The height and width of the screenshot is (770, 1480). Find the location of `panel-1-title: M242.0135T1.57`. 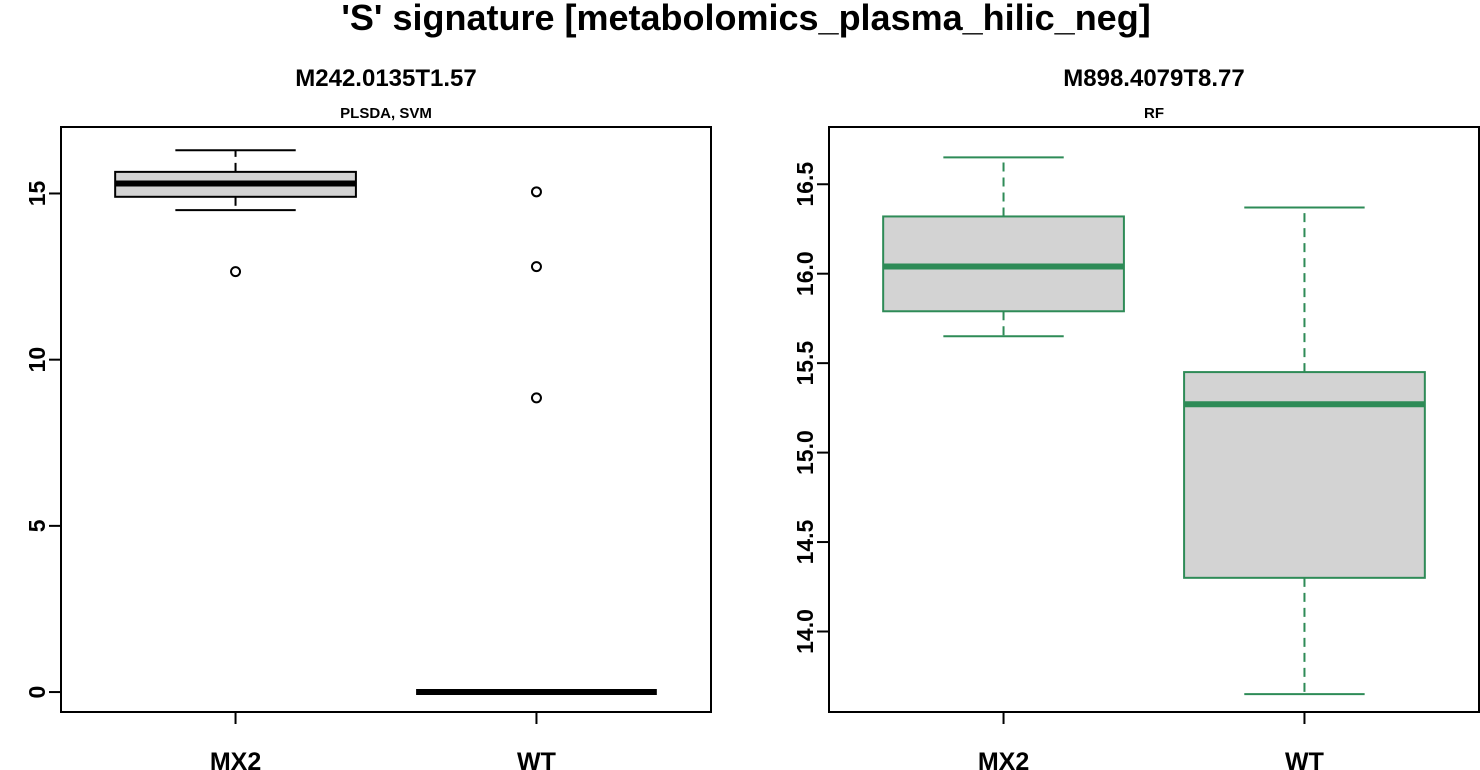

panel-1-title: M242.0135T1.57 is located at coordinates (385, 78).